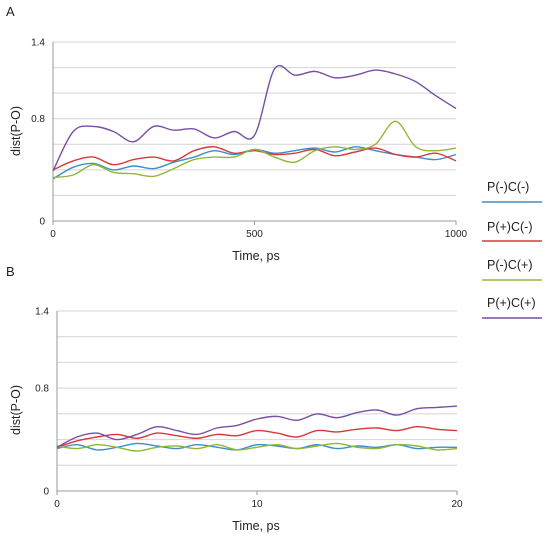  What do you see at coordinates (254, 234) in the screenshot?
I see `x-tick-label: 500` at bounding box center [254, 234].